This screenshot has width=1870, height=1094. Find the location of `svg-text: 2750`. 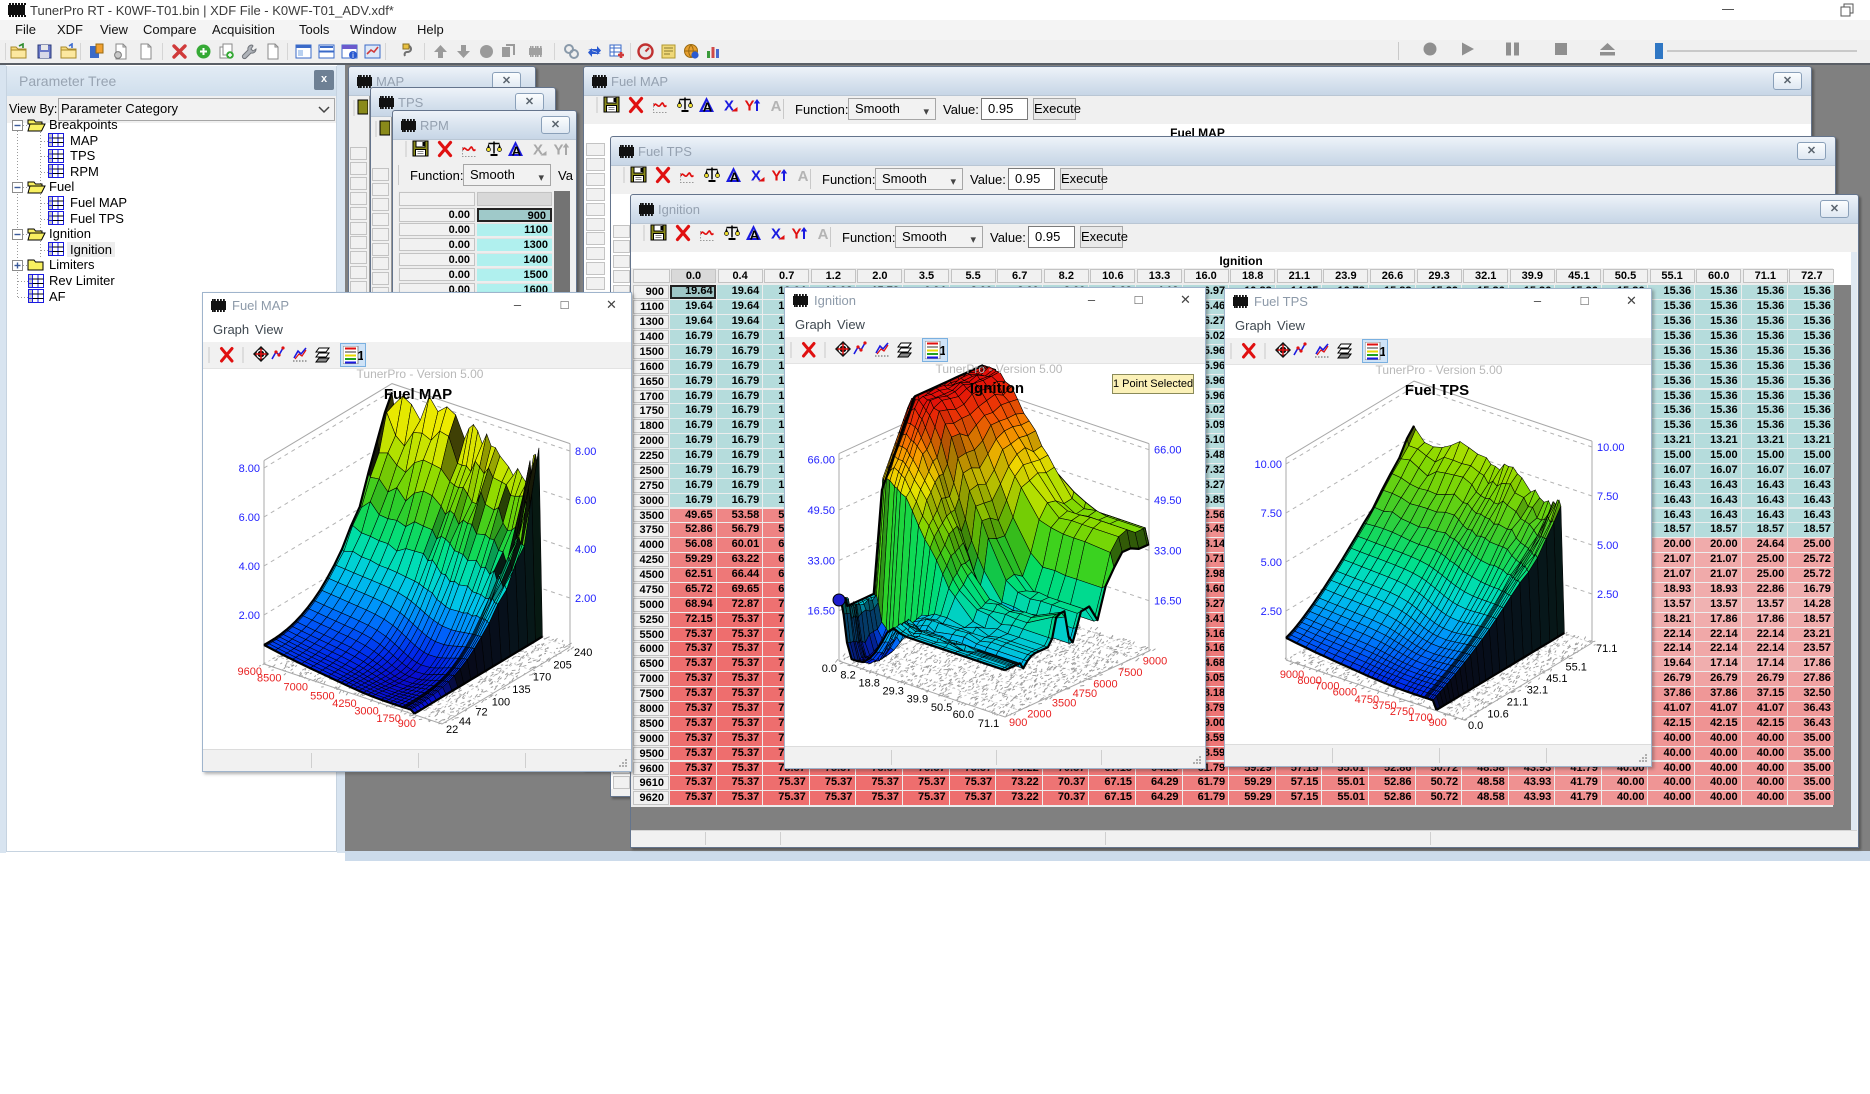

svg-text: 2750 is located at coordinates (1402, 712).